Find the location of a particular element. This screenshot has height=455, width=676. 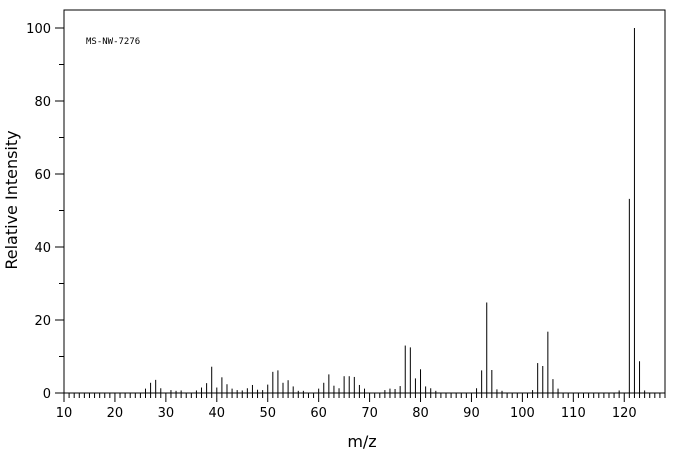

y-axis-title: Relative Intensity is located at coordinates (11, 199).